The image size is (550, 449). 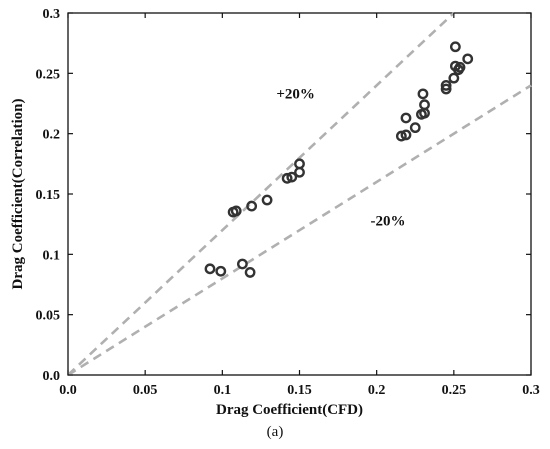 I want to click on y-tick-label: 0.3, so click(x=52, y=14).